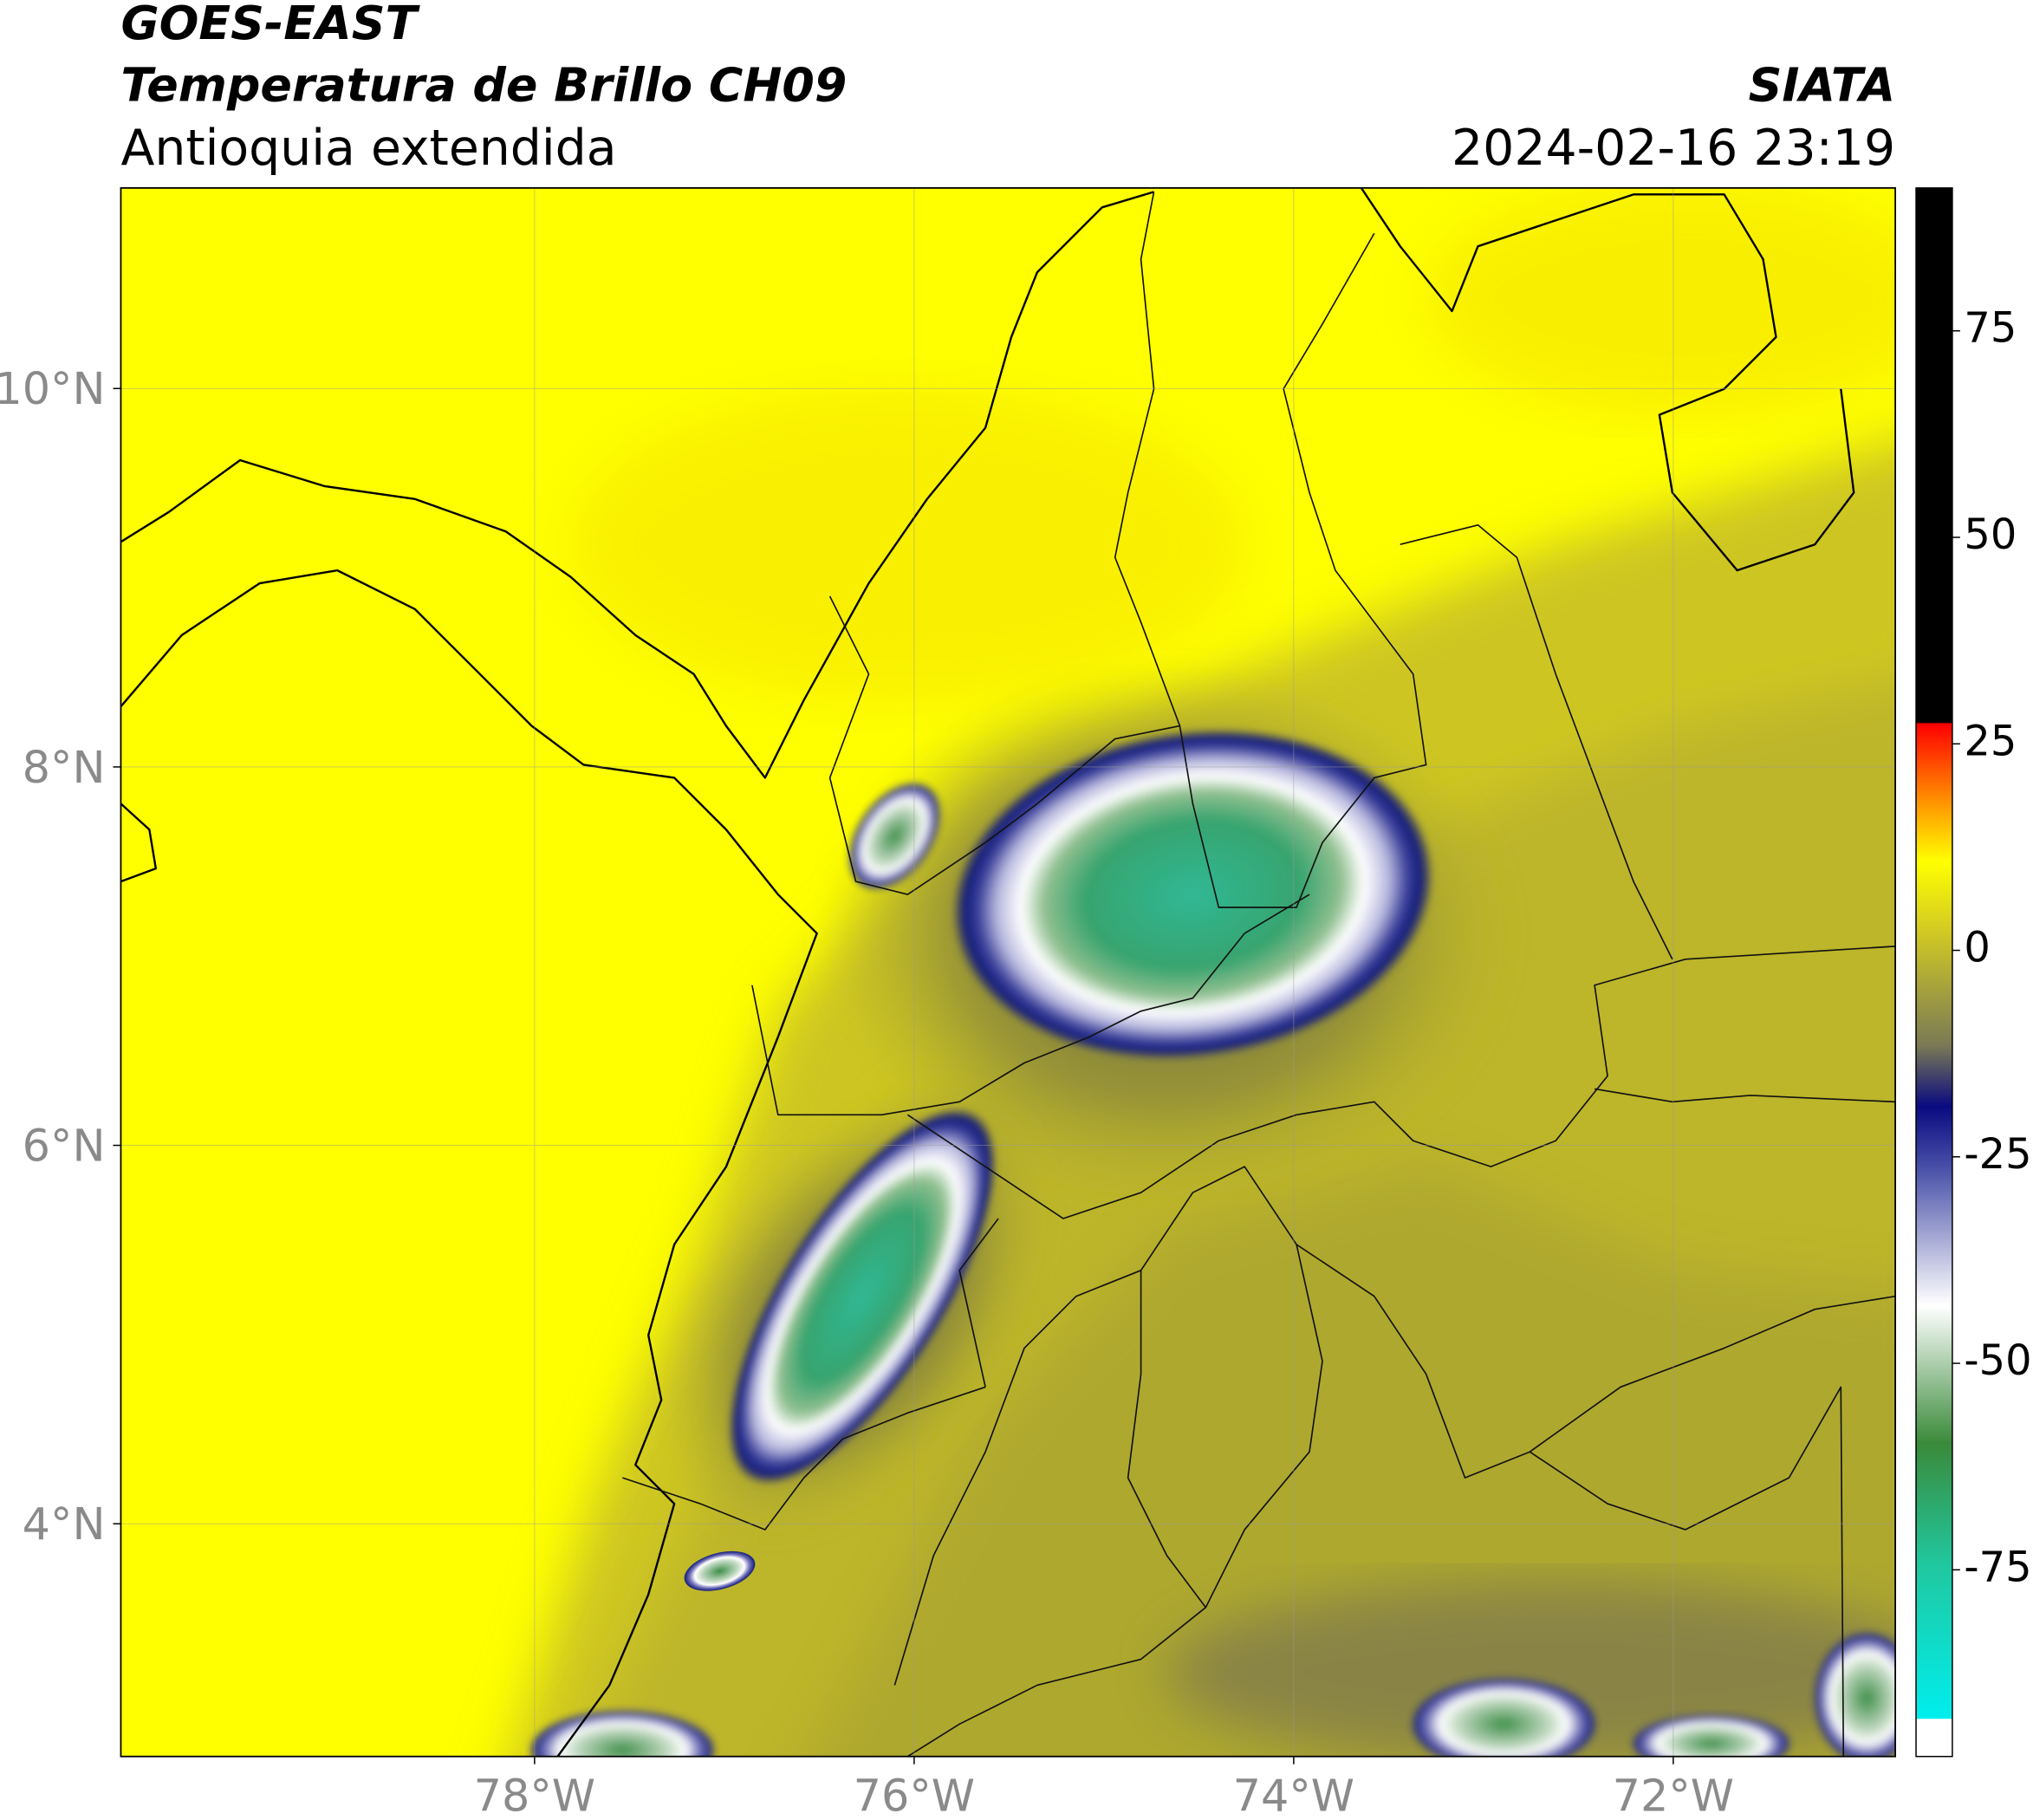 This screenshot has height=1820, width=2033. Describe the element at coordinates (1990, 329) in the screenshot. I see `colorbar-tick-label: 75` at that location.